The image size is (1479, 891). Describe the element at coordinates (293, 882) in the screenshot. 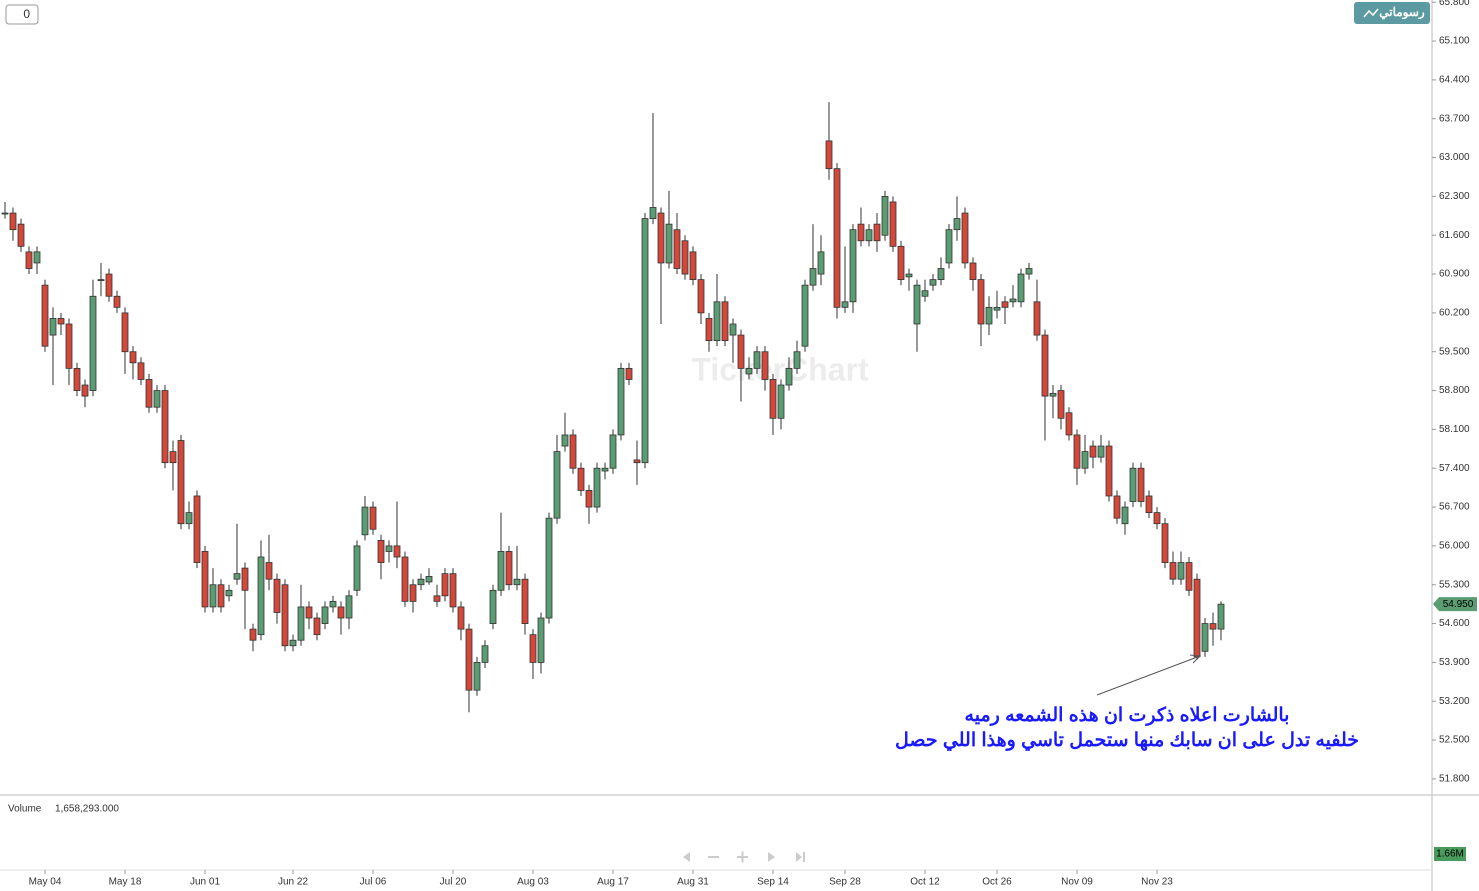

I see `x-tick-label: Jun 22` at that location.